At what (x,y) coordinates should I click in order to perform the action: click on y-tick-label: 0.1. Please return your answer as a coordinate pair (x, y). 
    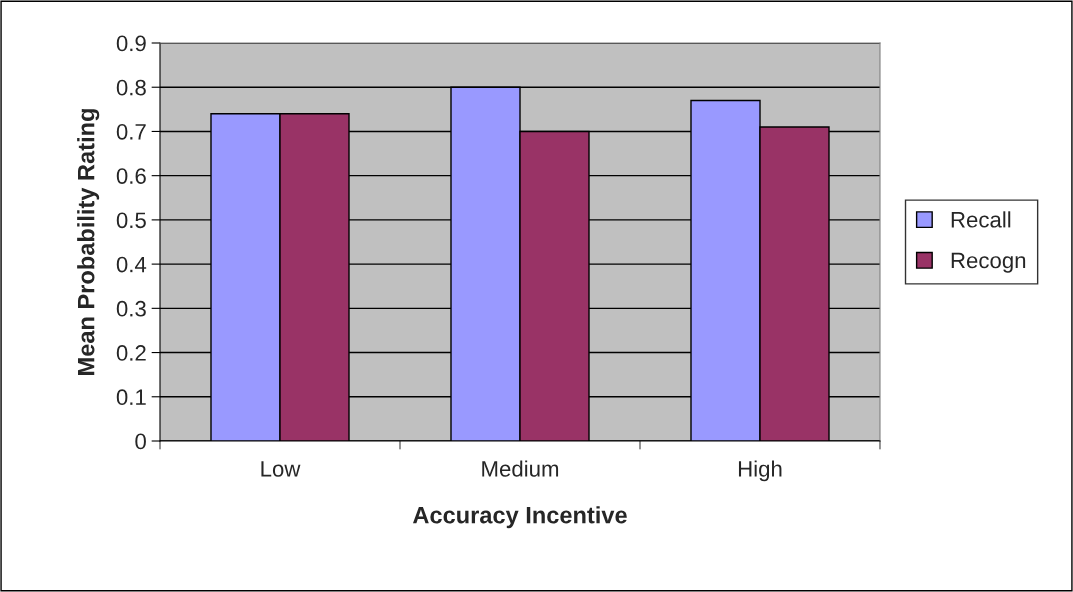
    Looking at the image, I should click on (131, 397).